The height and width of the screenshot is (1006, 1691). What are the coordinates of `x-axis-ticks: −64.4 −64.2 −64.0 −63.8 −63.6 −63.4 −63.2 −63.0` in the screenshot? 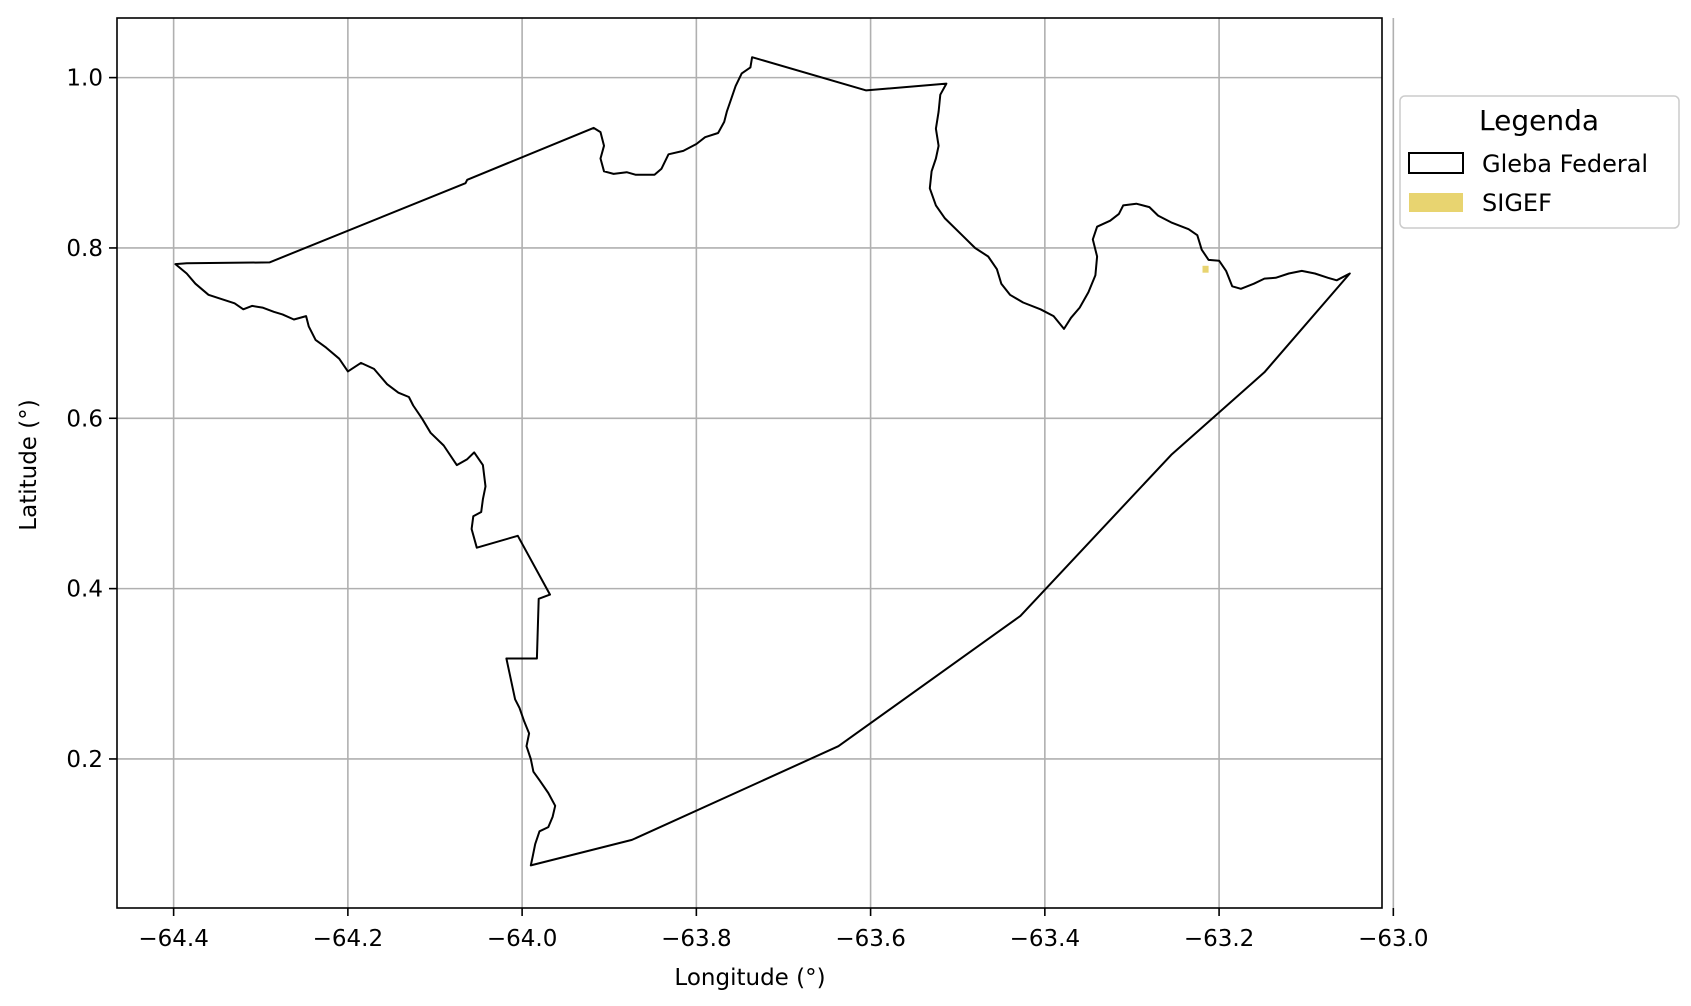 It's located at (783, 930).